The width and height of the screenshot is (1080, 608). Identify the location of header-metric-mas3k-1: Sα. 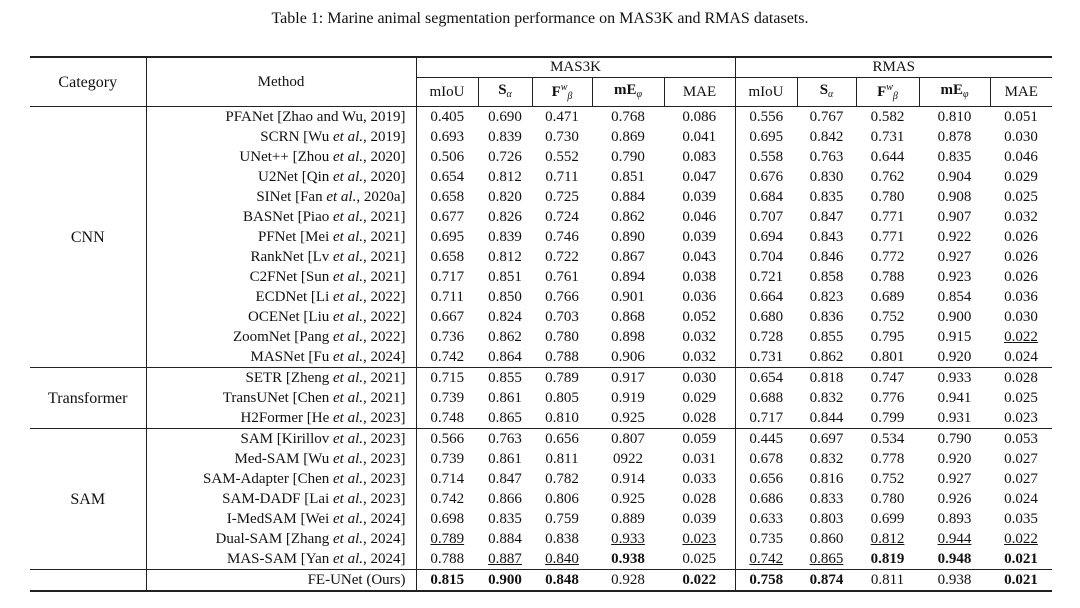
(505, 92).